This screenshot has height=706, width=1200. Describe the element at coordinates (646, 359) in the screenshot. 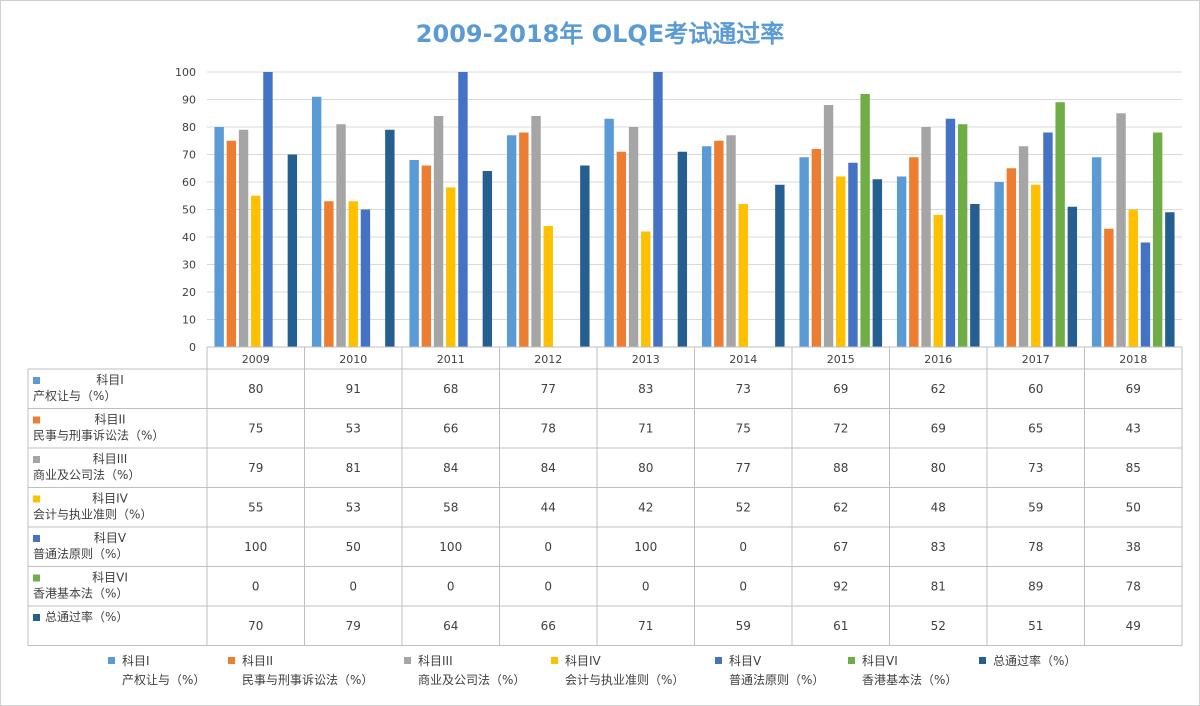

I see `x-category-label: 2013` at that location.